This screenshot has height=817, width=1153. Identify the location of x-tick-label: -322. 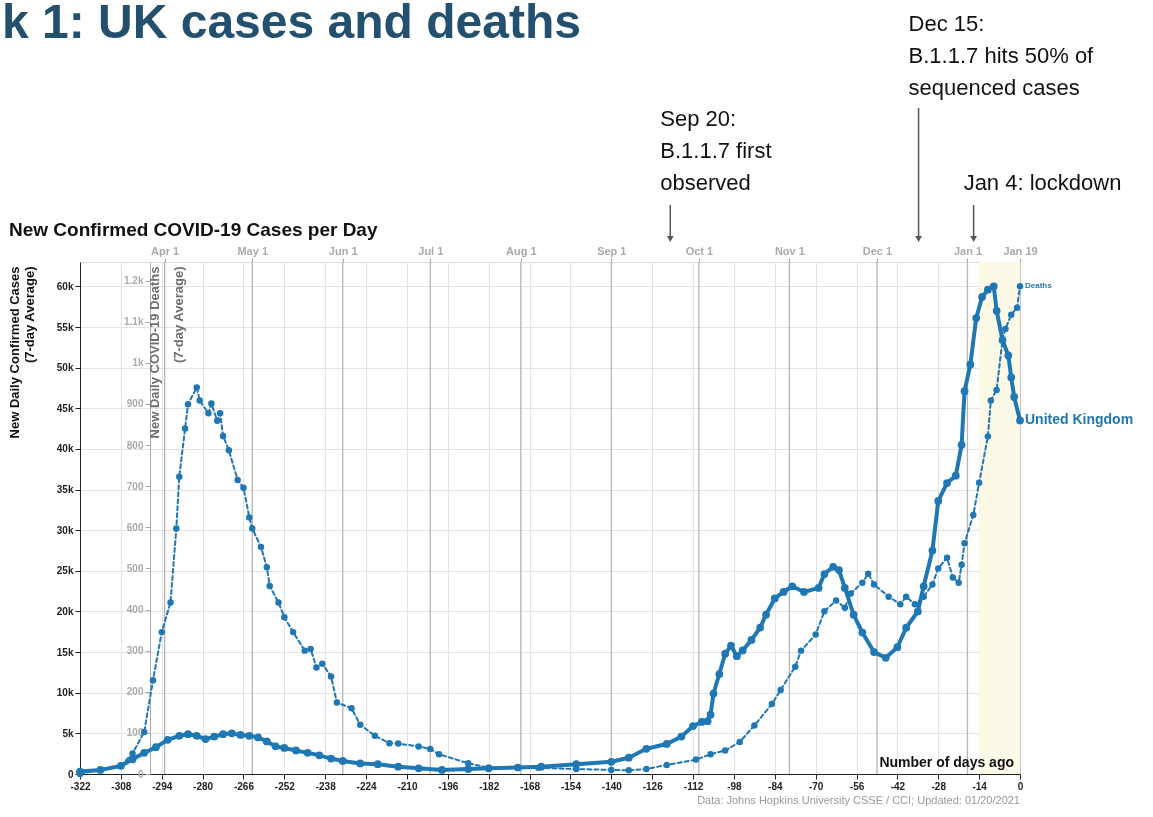
(80, 786).